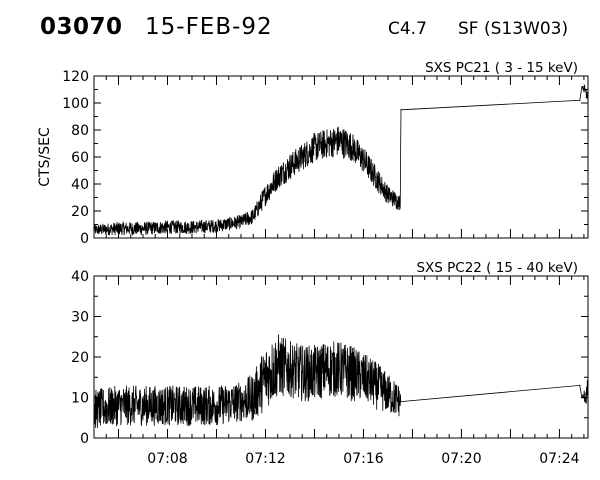 This screenshot has height=480, width=600. I want to click on y-tick-label: 80, so click(80, 131).